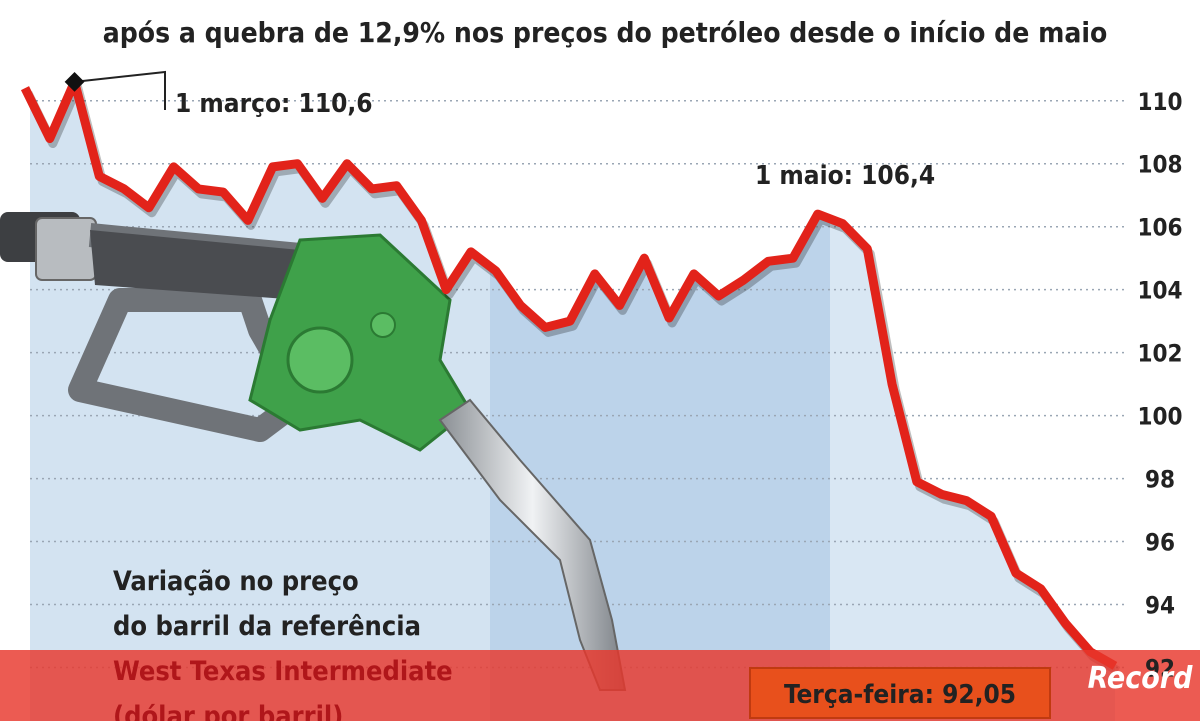 The height and width of the screenshot is (721, 1200). What do you see at coordinates (1159, 165) in the screenshot?
I see `y-tick-label: 108` at bounding box center [1159, 165].